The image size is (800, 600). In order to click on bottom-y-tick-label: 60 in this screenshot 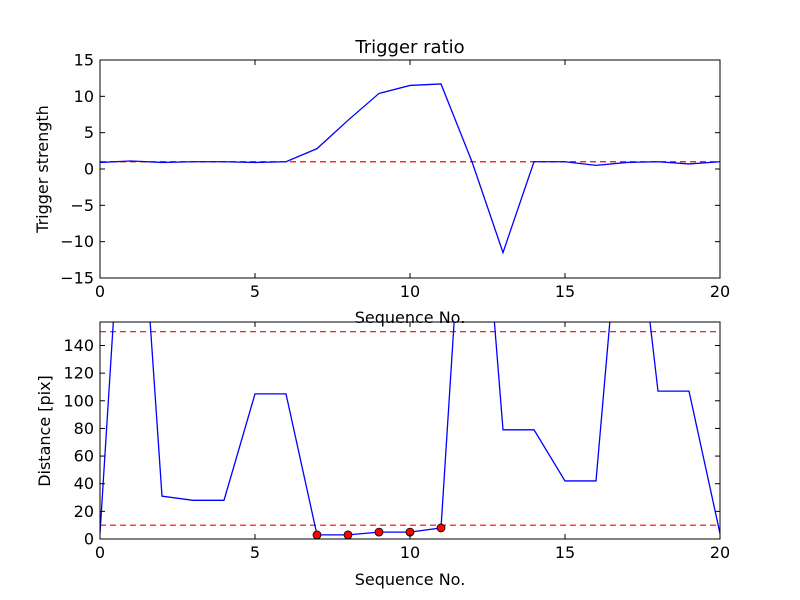, I will do `click(84, 456)`.